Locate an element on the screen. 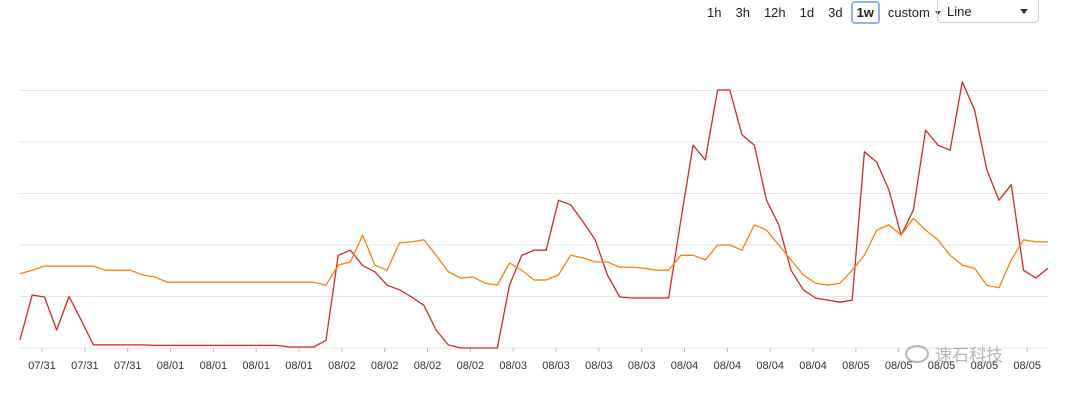 The height and width of the screenshot is (403, 1080). range-button: 1h is located at coordinates (714, 12).